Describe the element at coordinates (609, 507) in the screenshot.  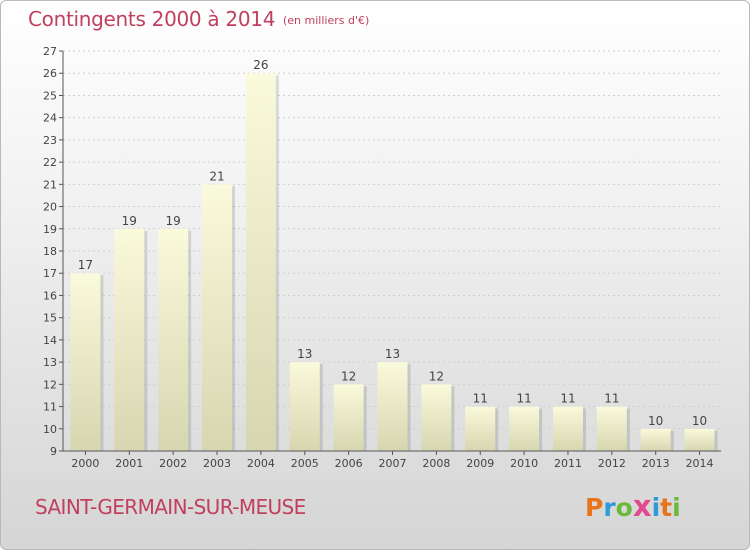
I see `logo-letter: r` at that location.